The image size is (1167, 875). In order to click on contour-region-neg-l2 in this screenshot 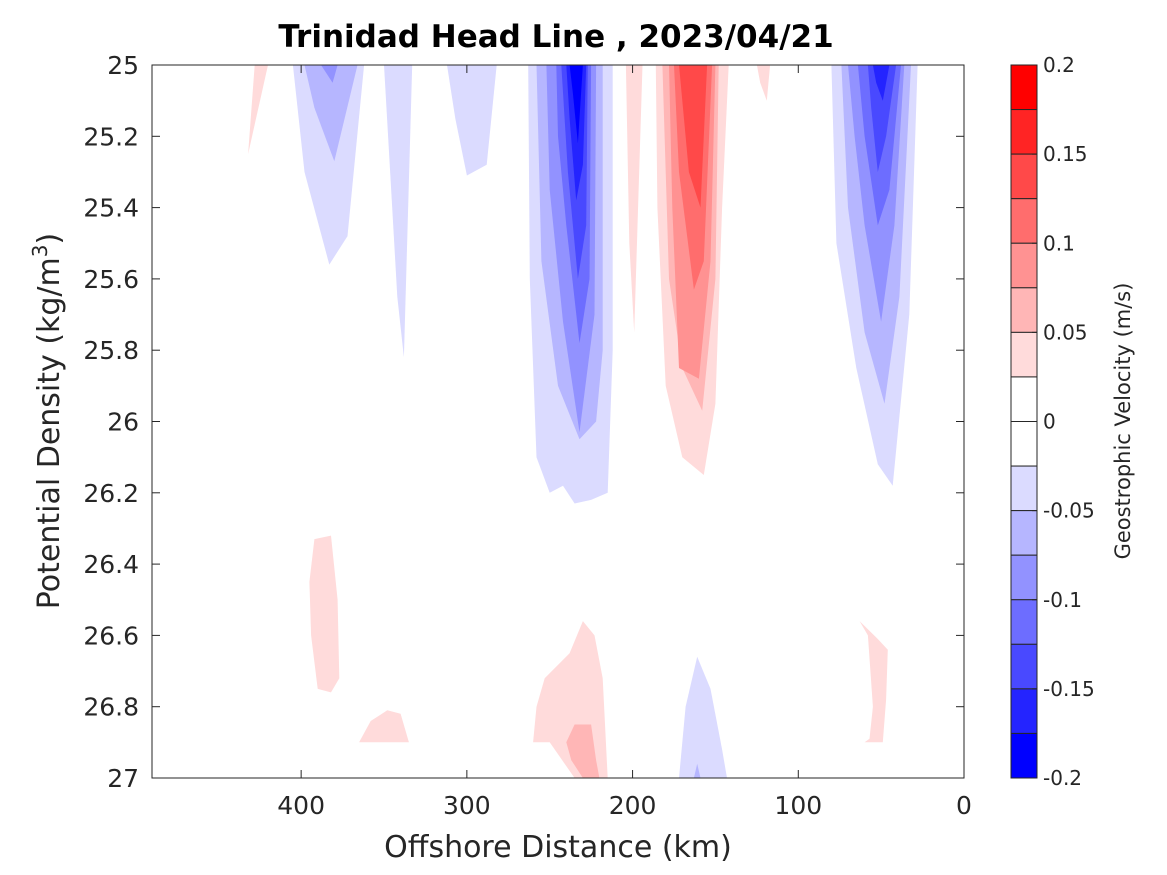, I will do `click(697, 770)`.